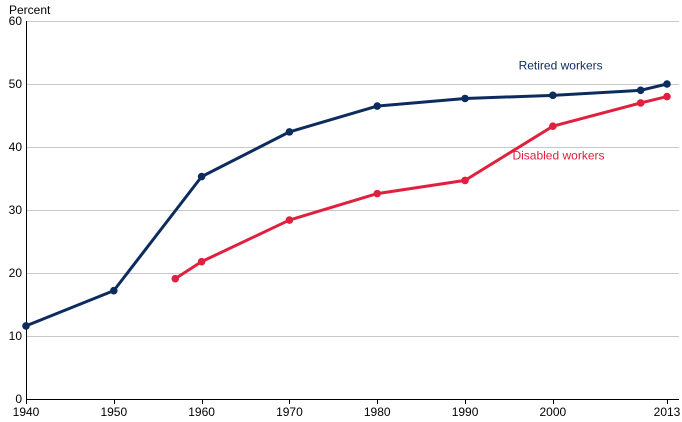  I want to click on x-tick-label-1970: 1970, so click(289, 412).